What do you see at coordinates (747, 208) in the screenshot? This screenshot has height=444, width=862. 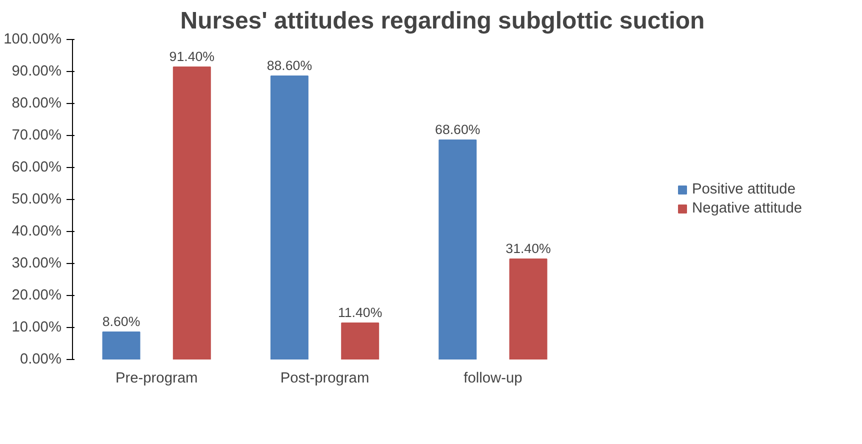 I see `legend-label: Negative attitude` at bounding box center [747, 208].